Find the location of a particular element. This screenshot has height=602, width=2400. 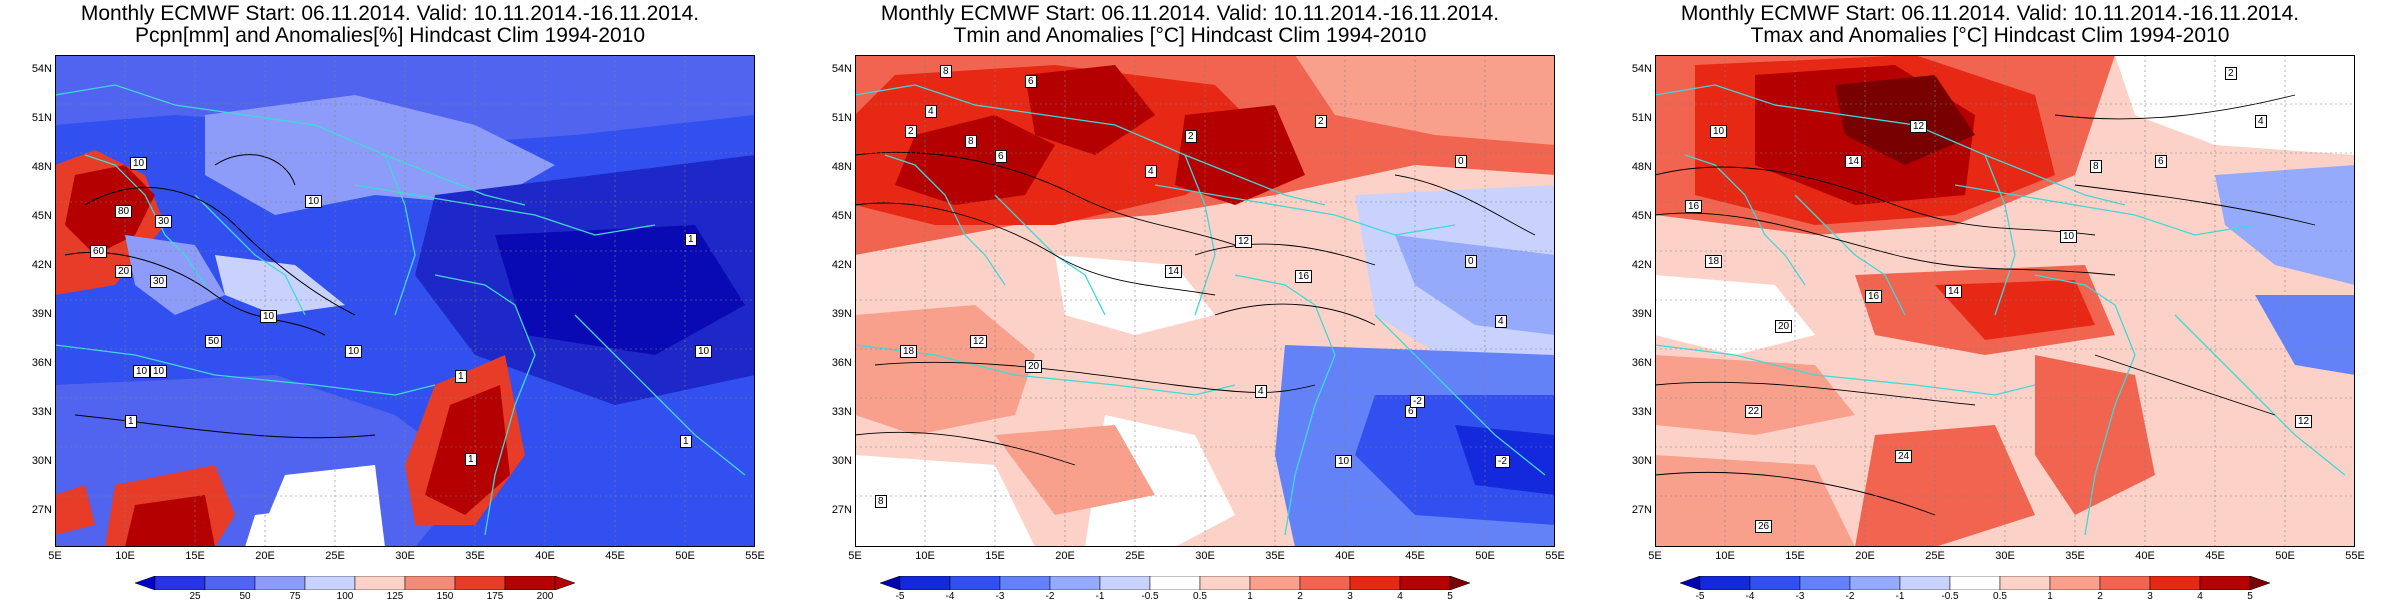

lat-label: 45N is located at coordinates (41, 216).